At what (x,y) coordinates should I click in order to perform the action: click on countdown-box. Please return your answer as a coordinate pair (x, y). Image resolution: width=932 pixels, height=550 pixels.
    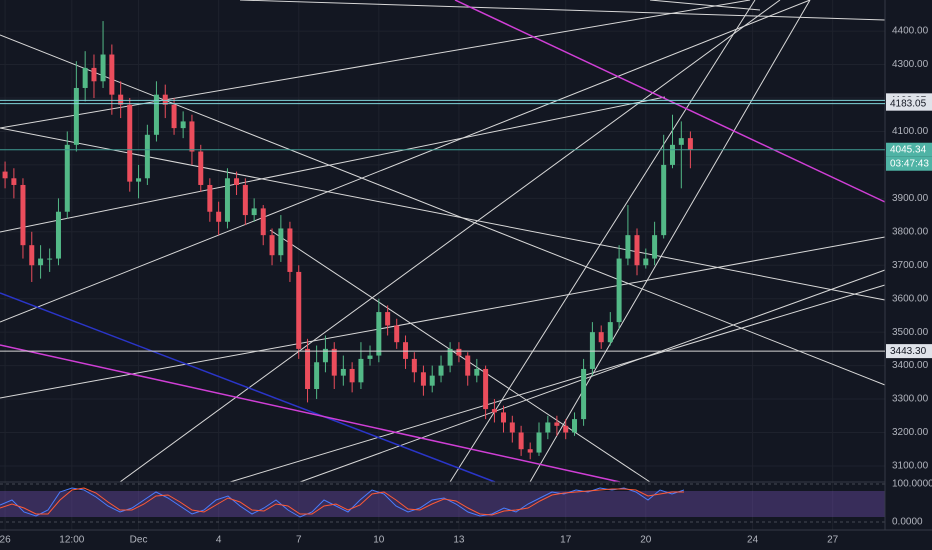
    Looking at the image, I should click on (909, 163).